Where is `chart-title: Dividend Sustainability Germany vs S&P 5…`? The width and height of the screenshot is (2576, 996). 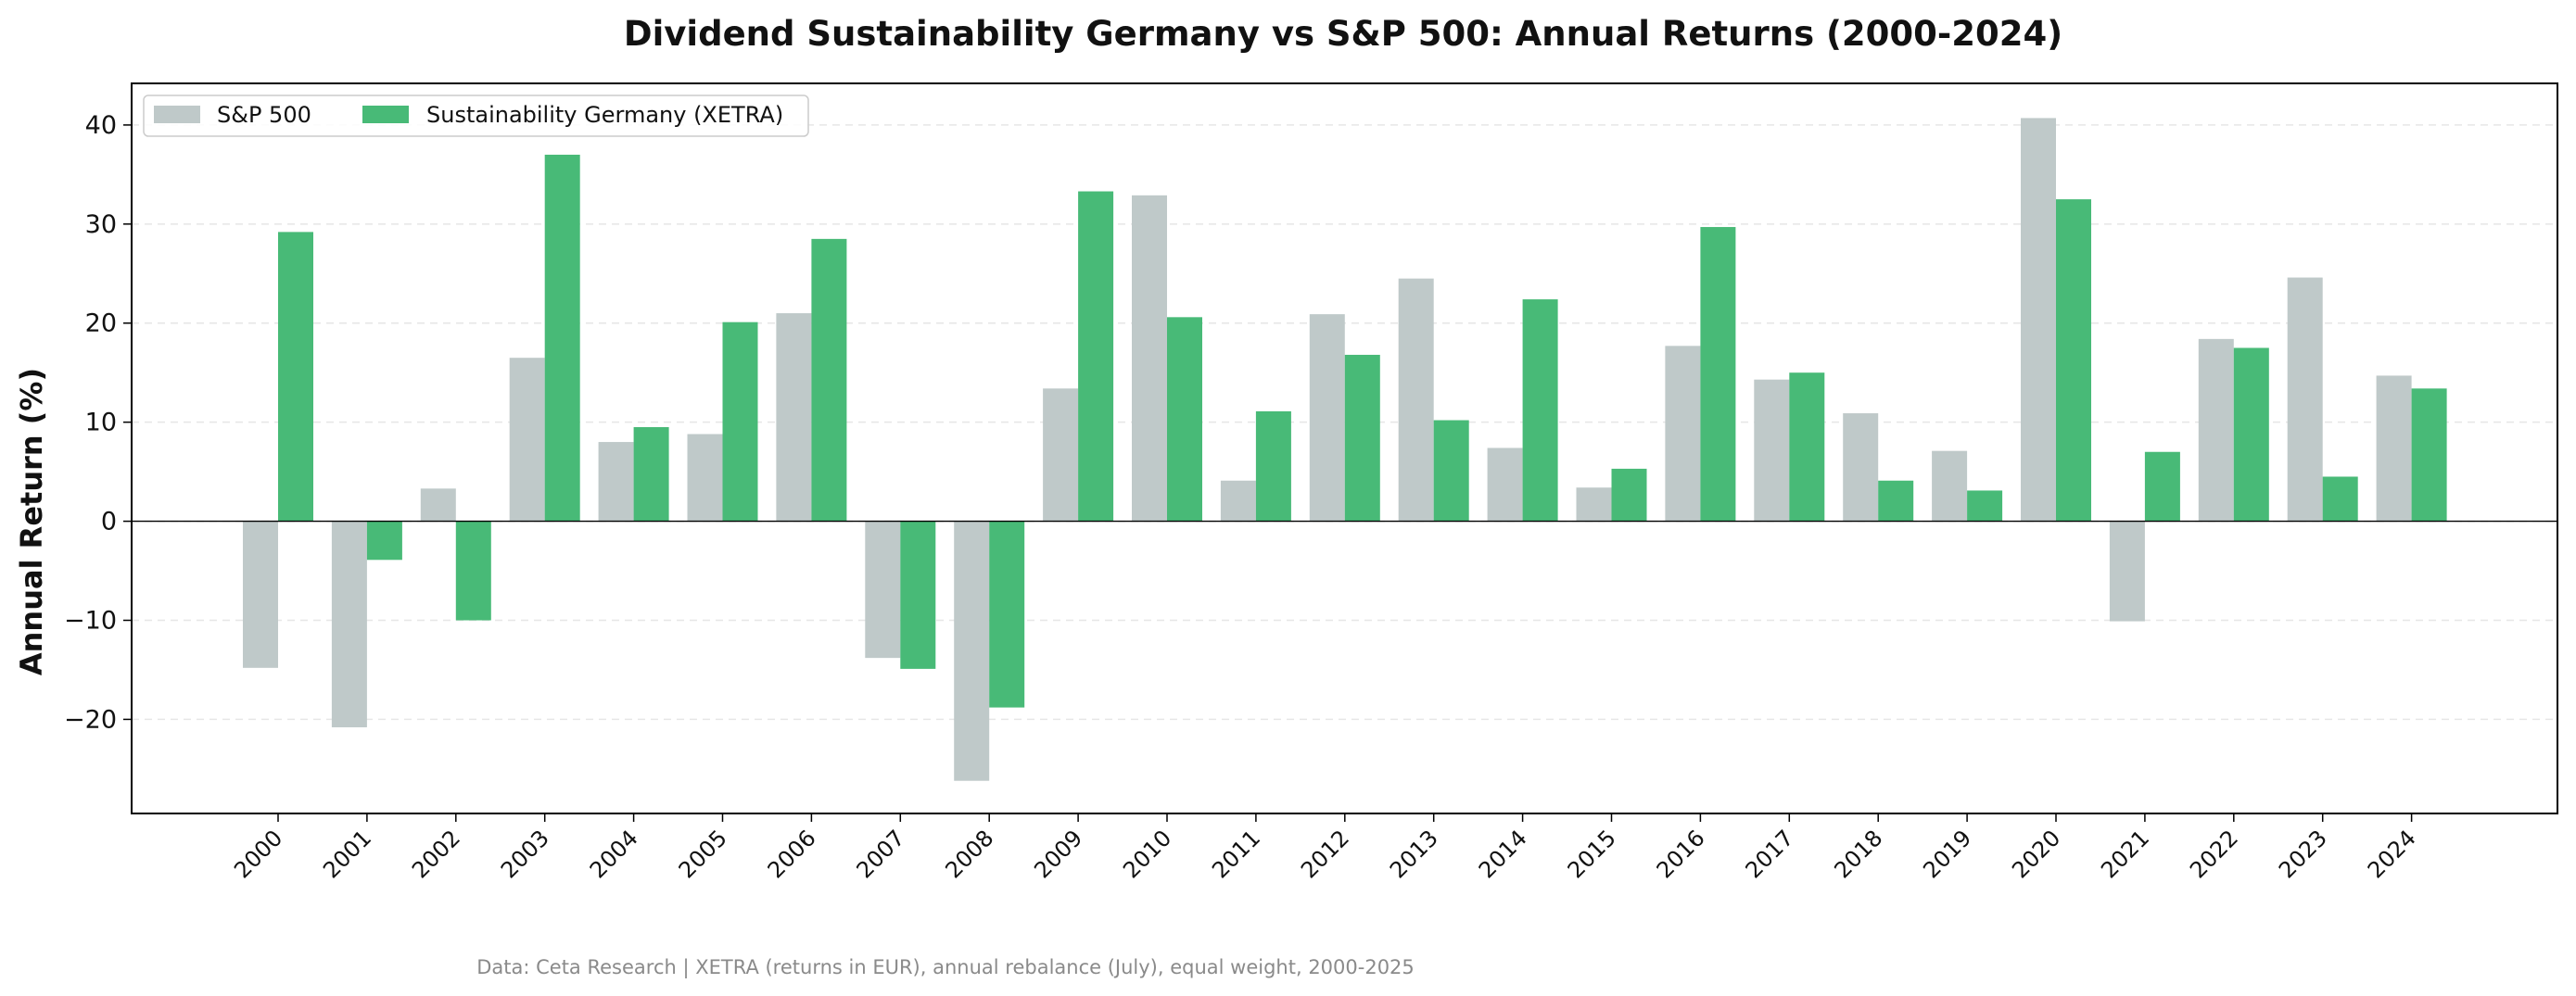 chart-title: Dividend Sustainability Germany vs S&P 5… is located at coordinates (1343, 34).